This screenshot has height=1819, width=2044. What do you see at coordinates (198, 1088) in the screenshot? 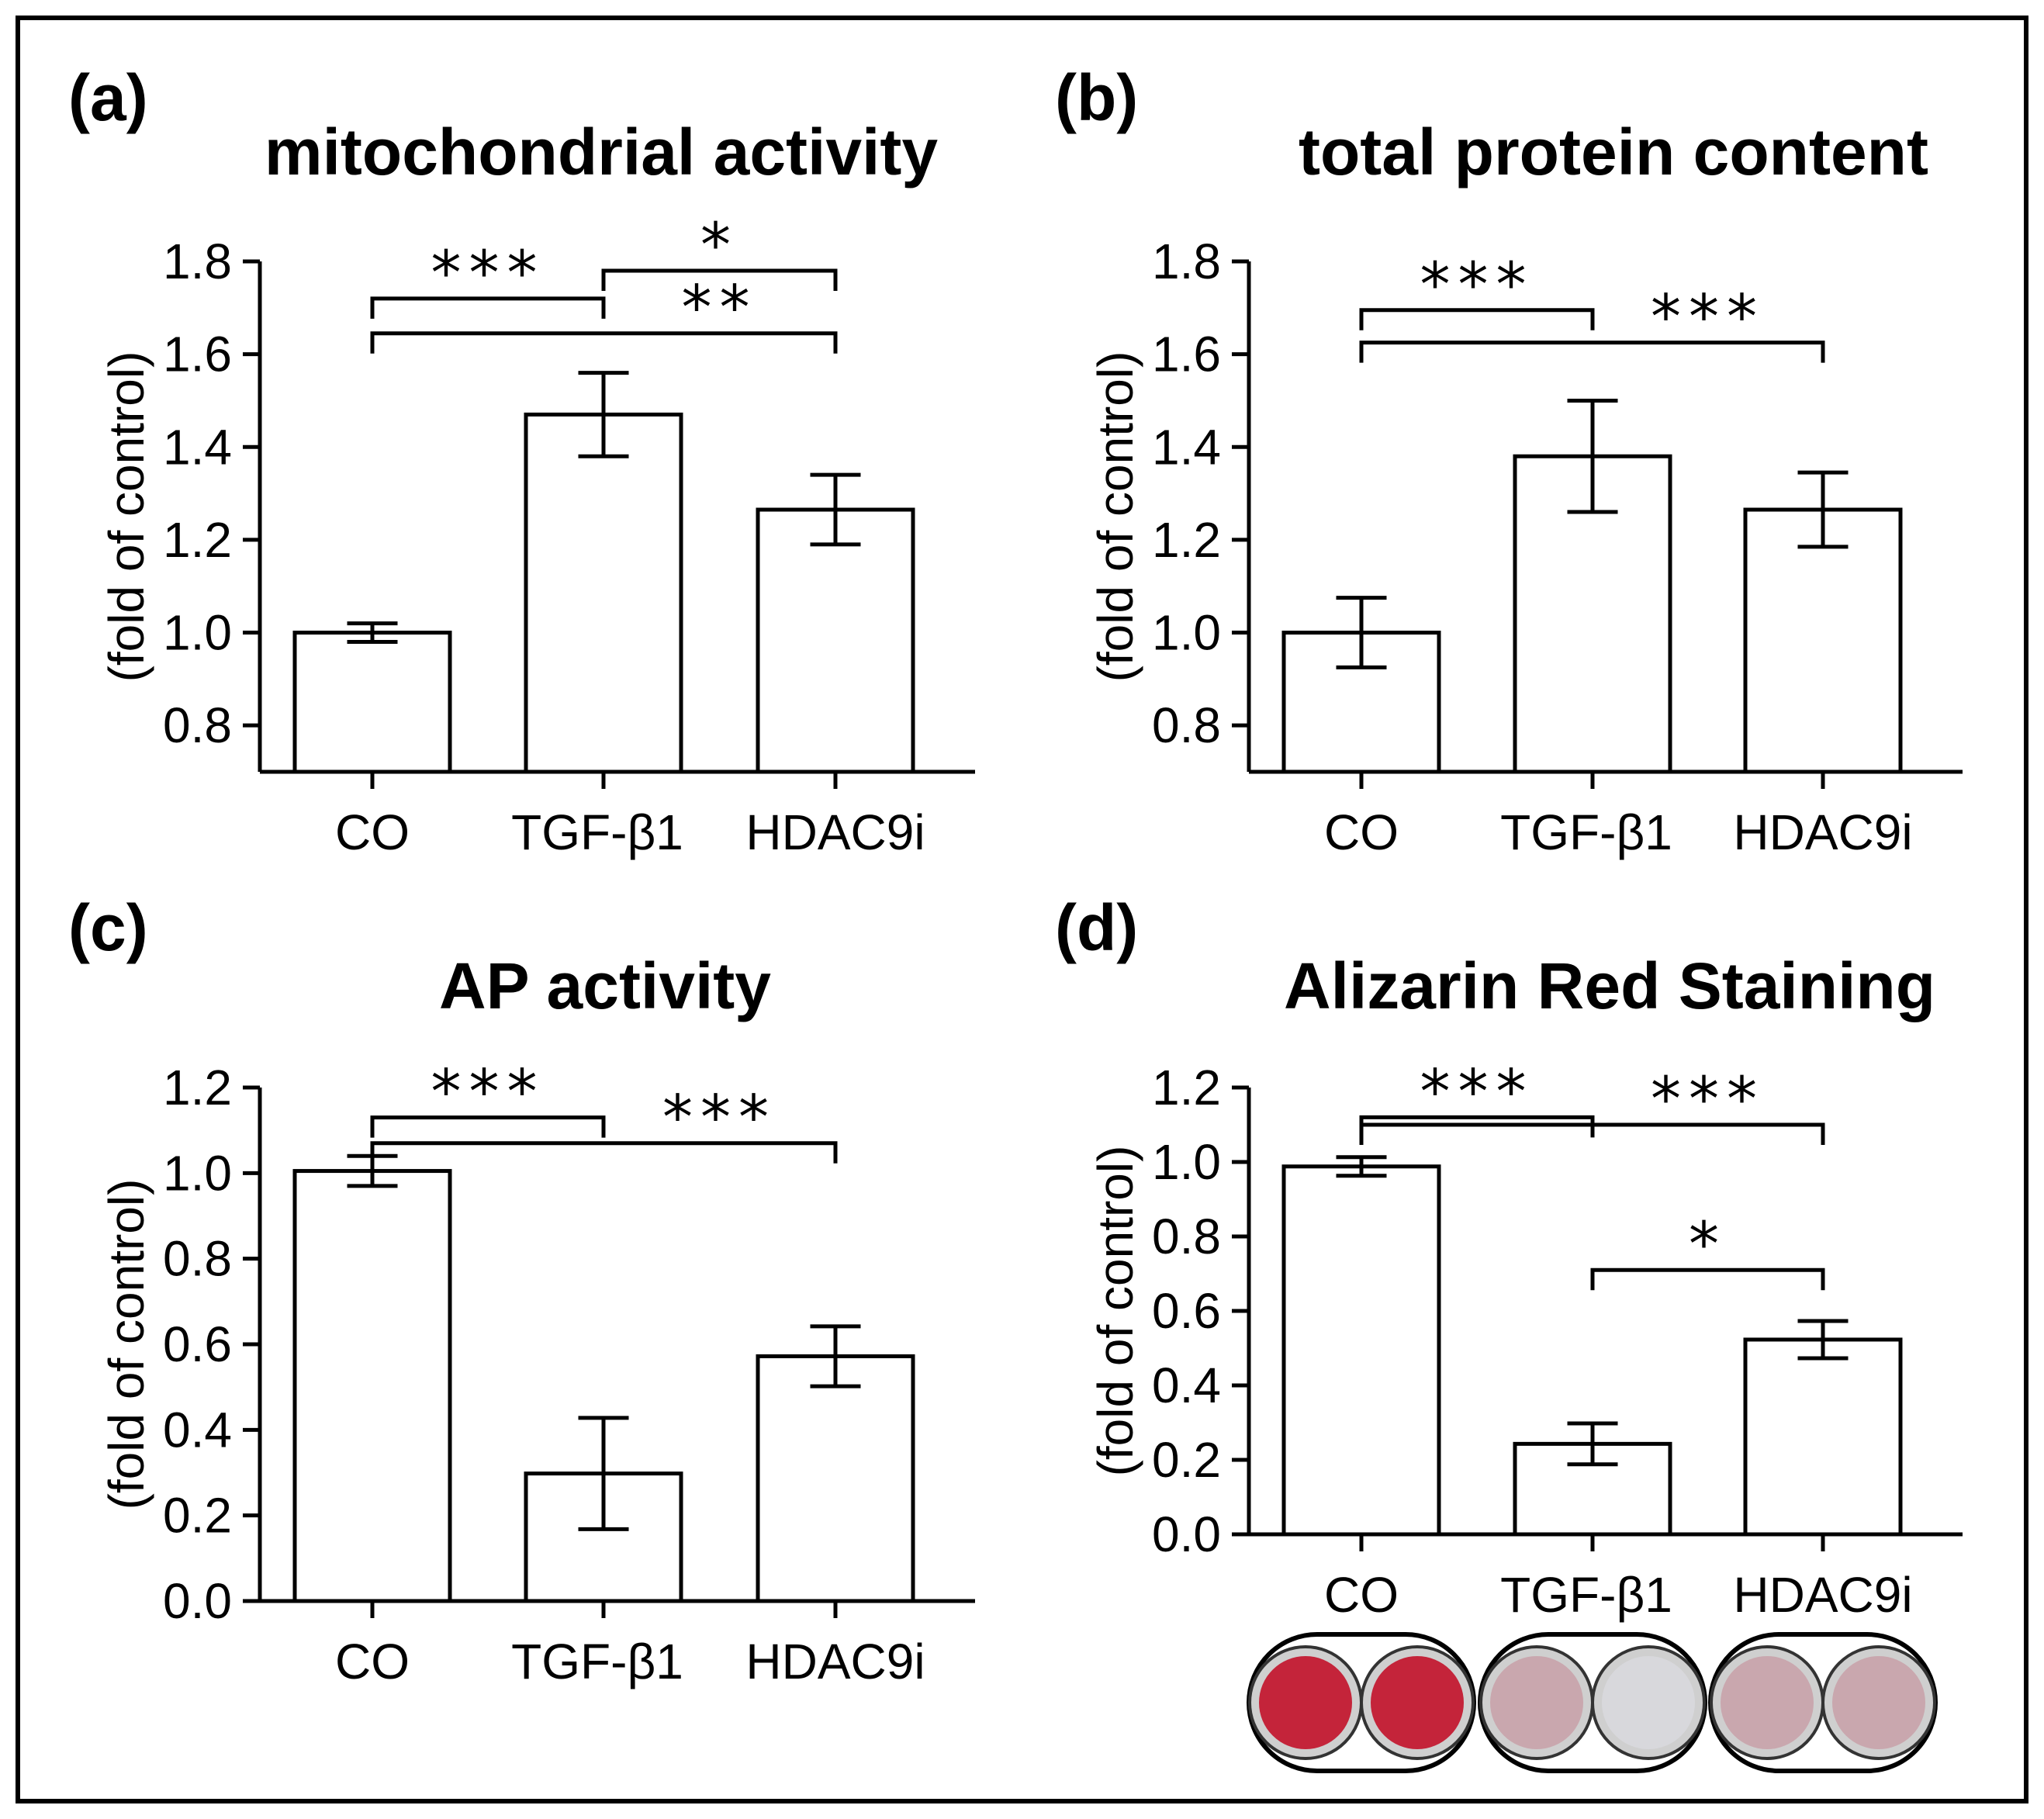
I see `panel-c-y-tick-label: 1.2` at bounding box center [198, 1088].